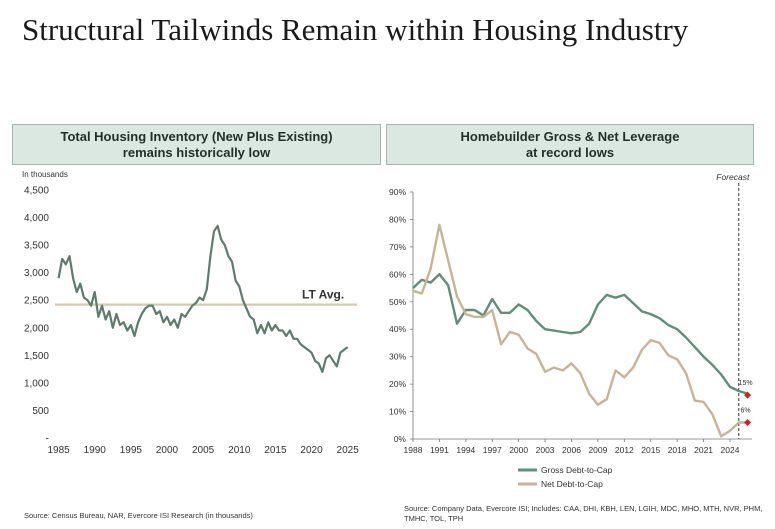  What do you see at coordinates (624, 450) in the screenshot?
I see `right-x-tick-label: 2012` at bounding box center [624, 450].